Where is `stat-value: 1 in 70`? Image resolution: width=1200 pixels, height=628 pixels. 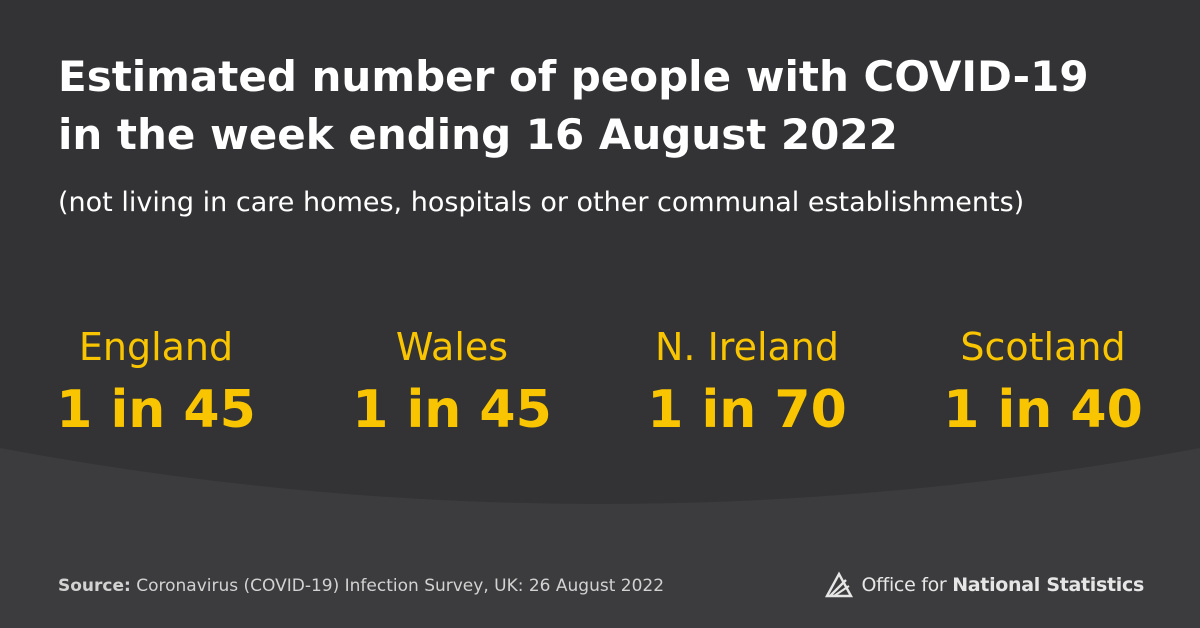
stat-value: 1 in 70 is located at coordinates (747, 410).